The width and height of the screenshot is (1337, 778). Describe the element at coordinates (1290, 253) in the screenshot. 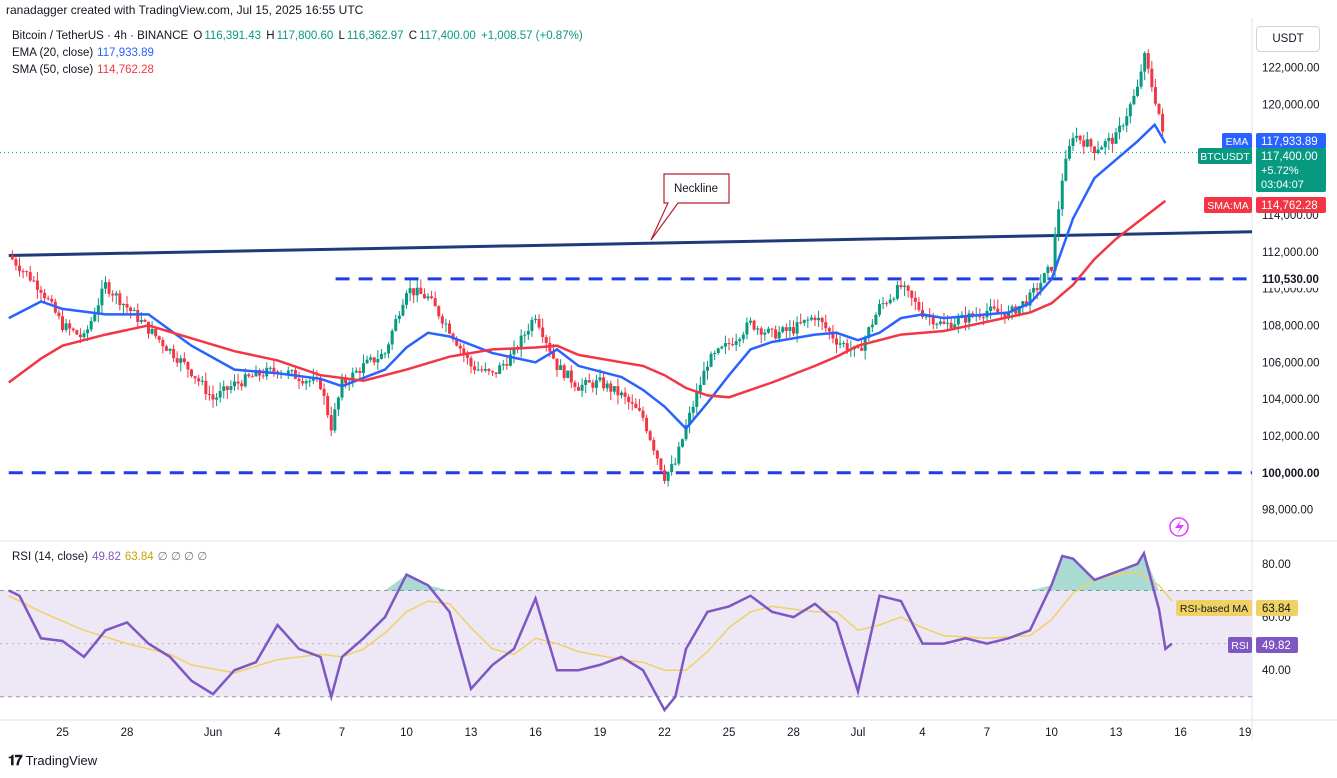

I see `price-tick-label: 112,000.00` at that location.